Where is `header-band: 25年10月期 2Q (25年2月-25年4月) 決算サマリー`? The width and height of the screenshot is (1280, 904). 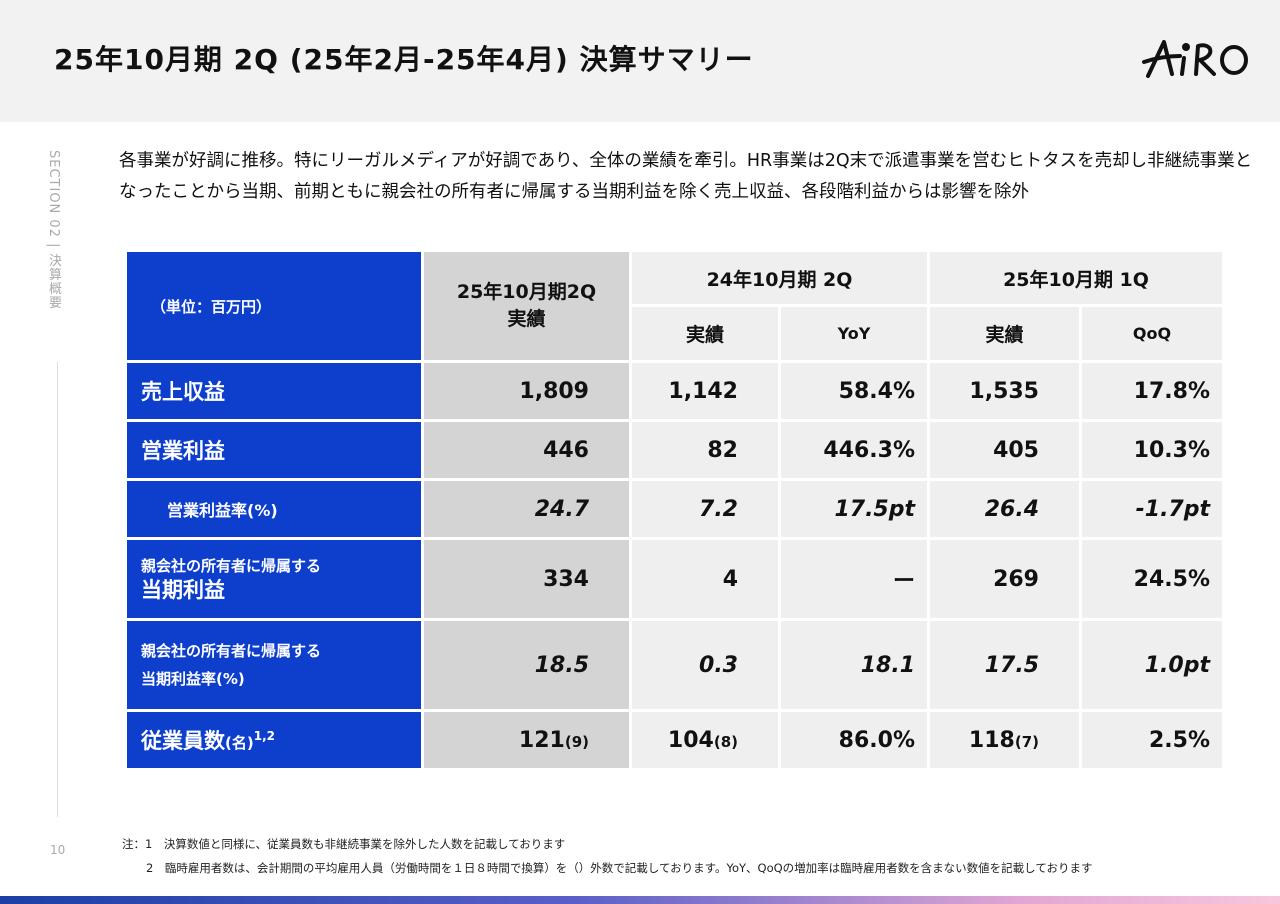
header-band: 25年10月期 2Q (25年2月-25年4月) 決算サマリー is located at coordinates (640, 61).